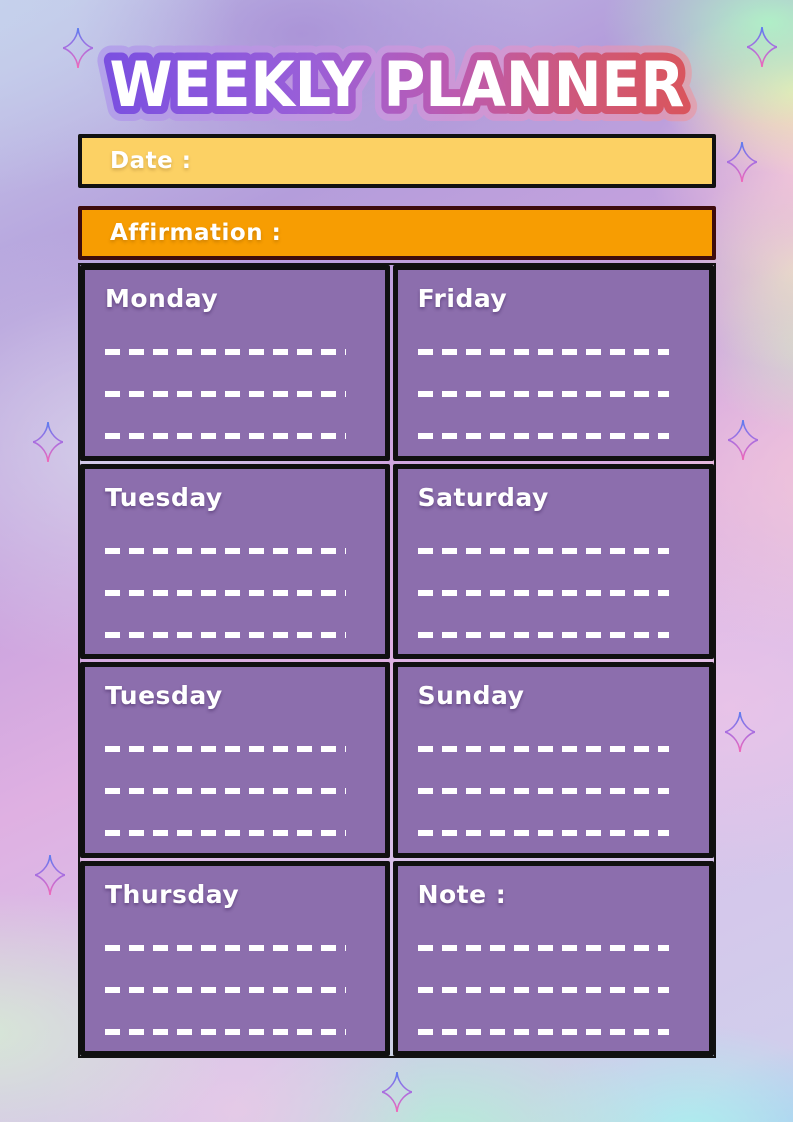 The image size is (793, 1122). Describe the element at coordinates (553, 561) in the screenshot. I see `day-card-saturday: Saturday` at that location.